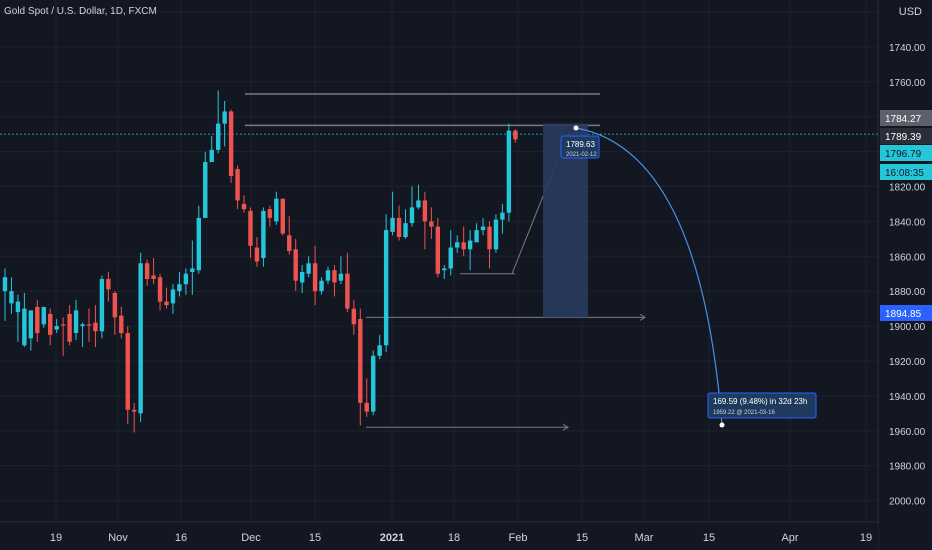 The height and width of the screenshot is (550, 932). I want to click on price-label-text: 1789.39, so click(903, 137).